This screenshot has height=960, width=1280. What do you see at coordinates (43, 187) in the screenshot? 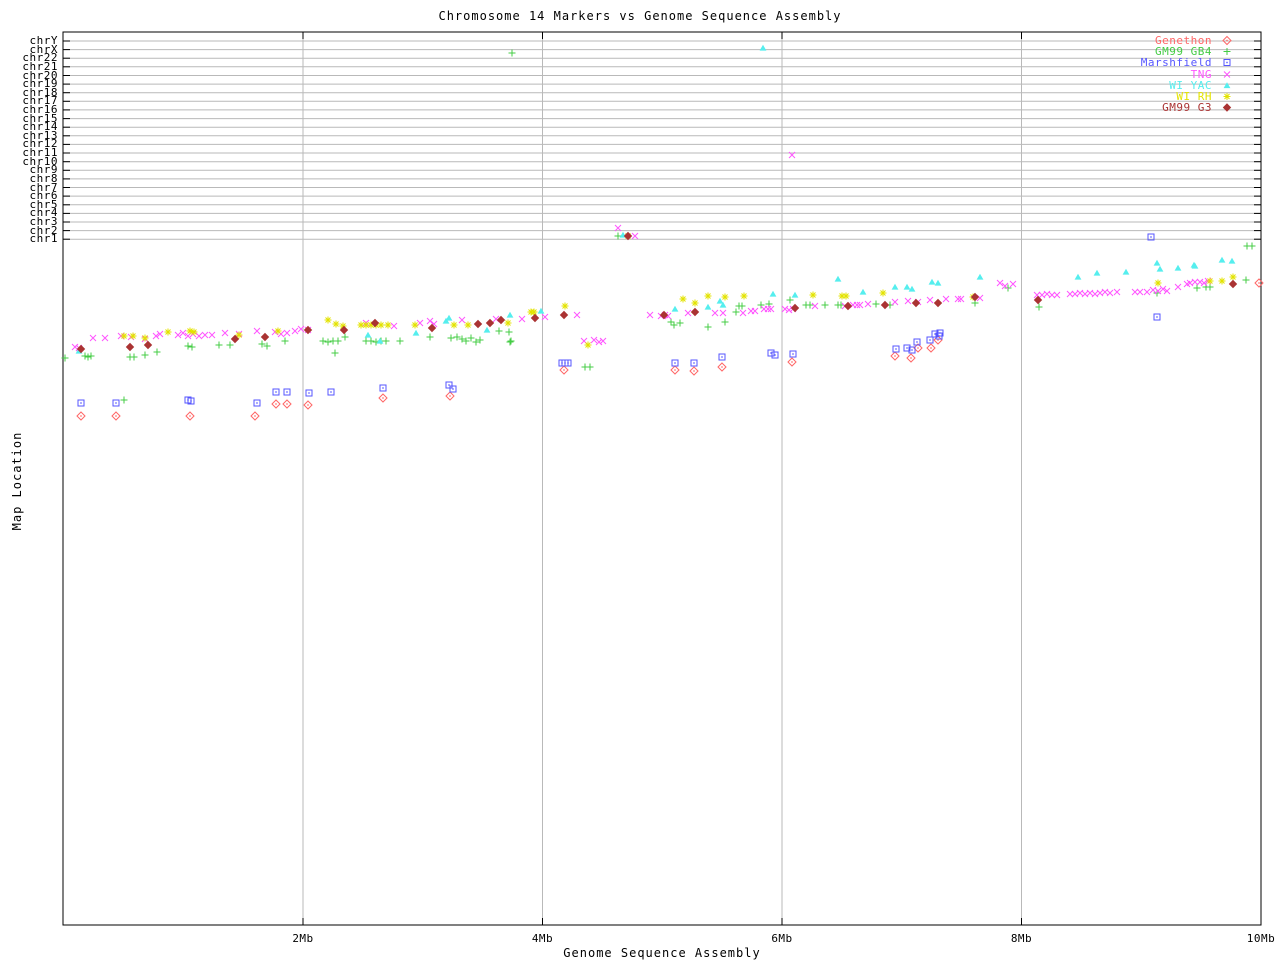
I see `y-tick-label: chr7` at bounding box center [43, 187].